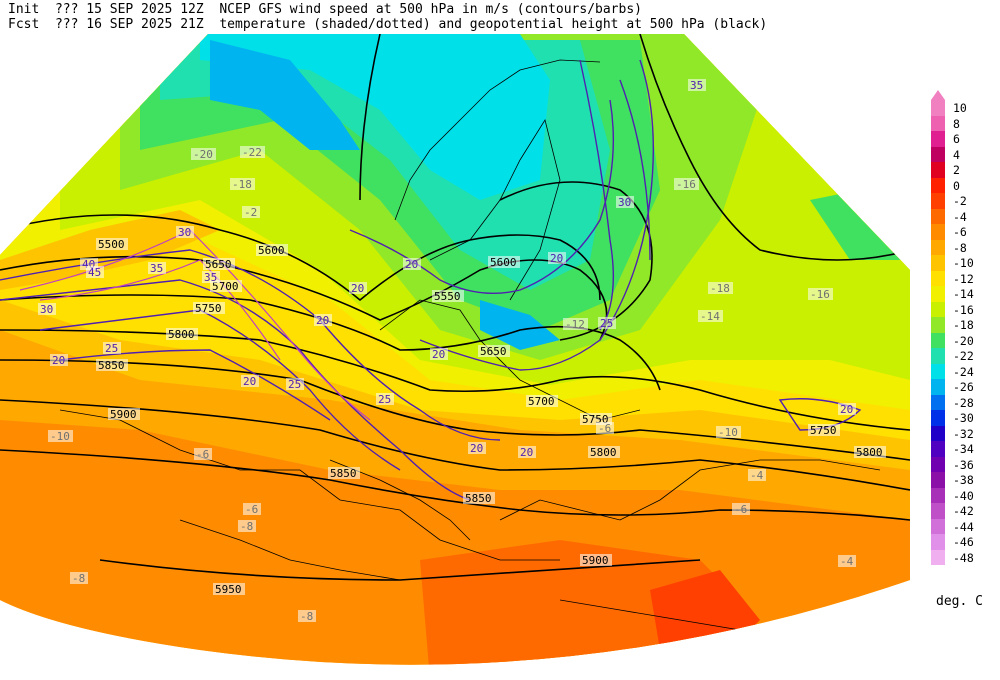  I want to click on colorbar-label: -42, so click(963, 511).